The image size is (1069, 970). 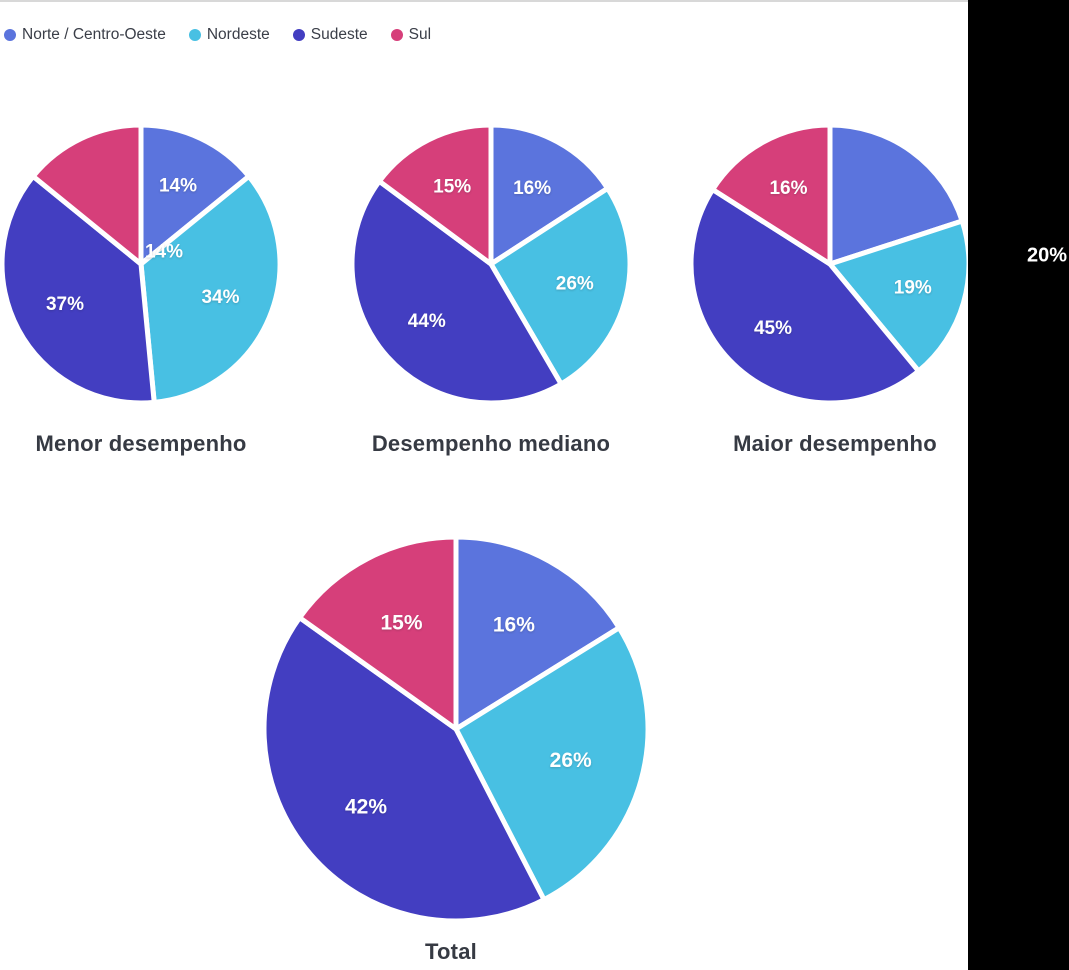 I want to click on outside-slice-label-maior-norte: 20%, so click(x=1047, y=255).